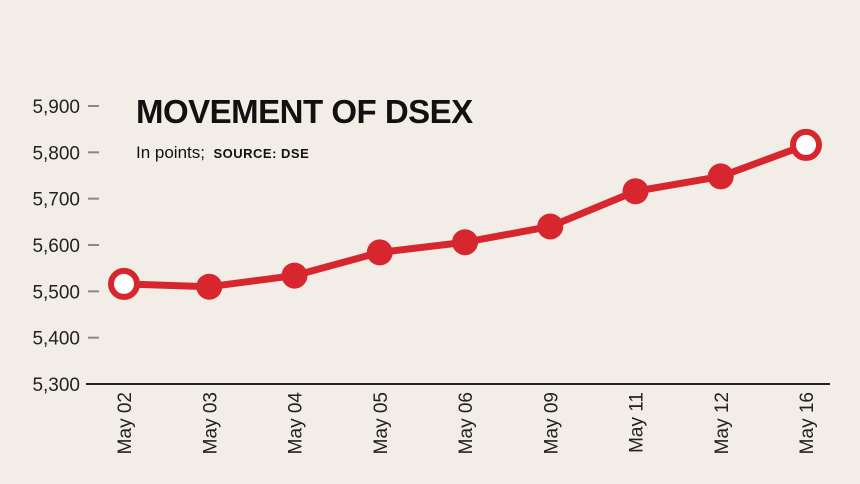 The width and height of the screenshot is (860, 484). What do you see at coordinates (722, 423) in the screenshot?
I see `x-tick-label: May 12` at bounding box center [722, 423].